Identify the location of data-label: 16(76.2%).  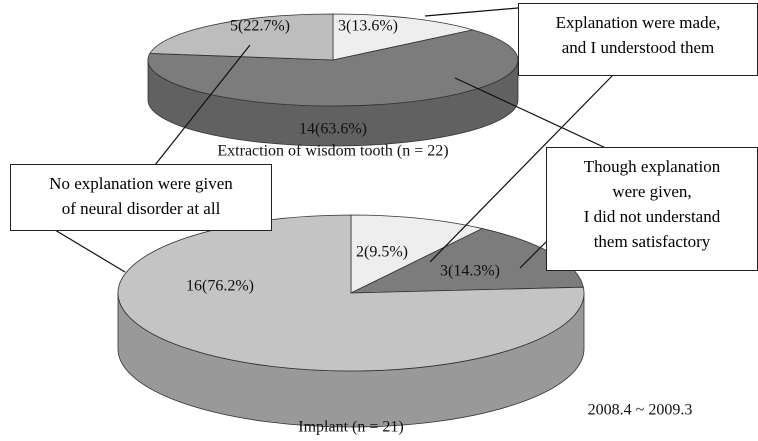
(220, 286).